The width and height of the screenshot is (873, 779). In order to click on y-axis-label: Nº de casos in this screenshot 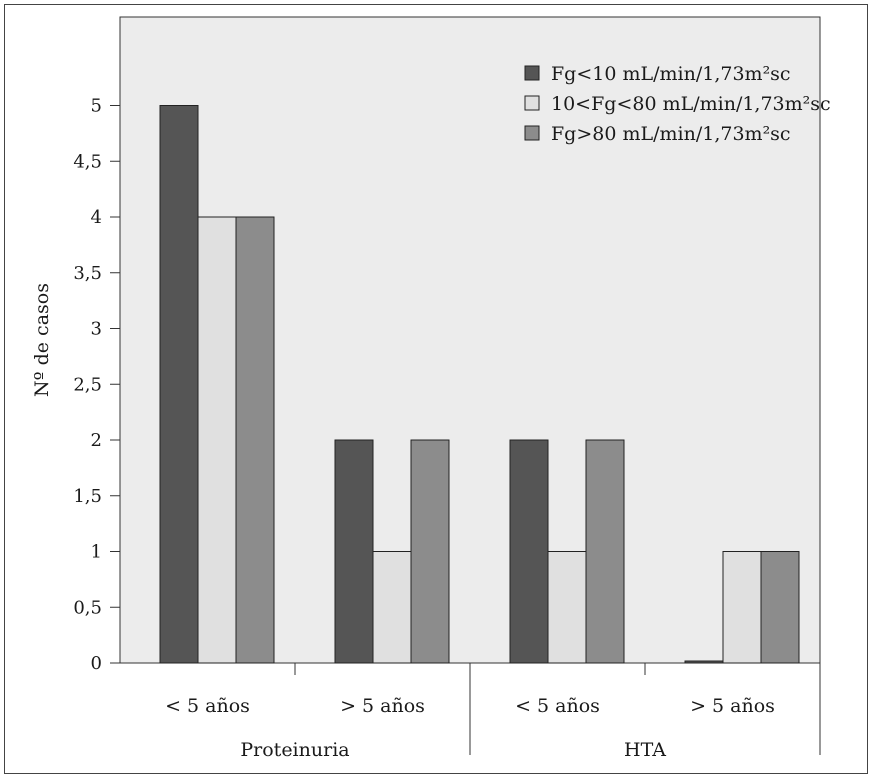, I will do `click(42, 340)`.